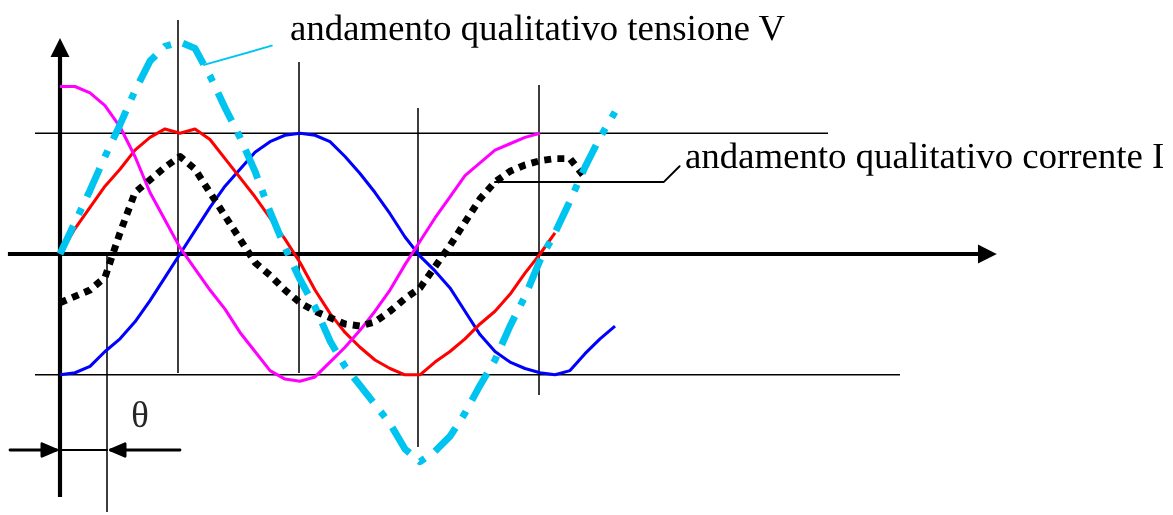 This screenshot has height=515, width=1173. I want to click on annotation: θ, so click(140, 414).